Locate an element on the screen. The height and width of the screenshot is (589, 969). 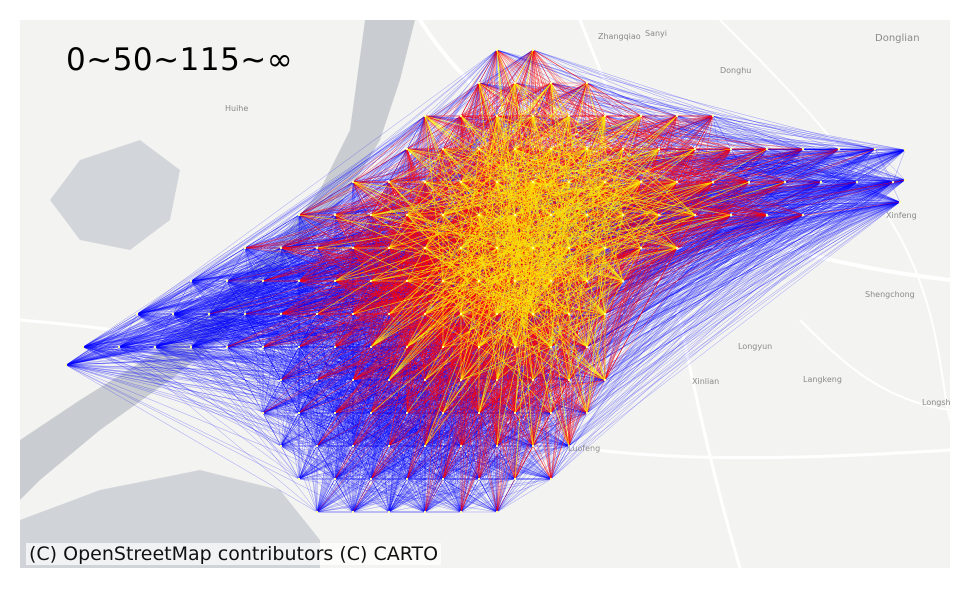
place-label: Huihe is located at coordinates (237, 108).